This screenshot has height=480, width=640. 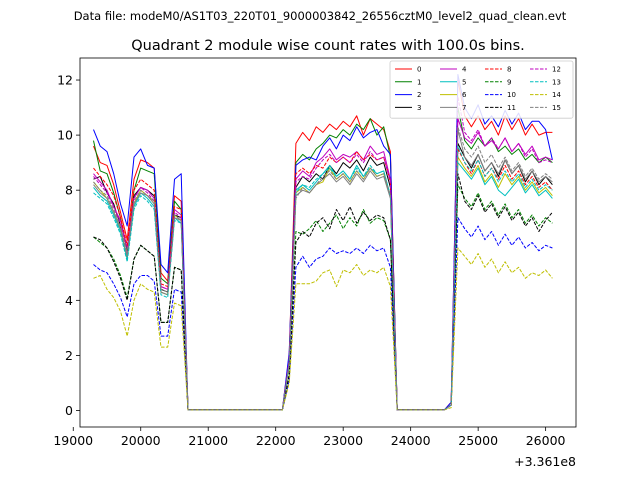 I want to click on x-tick-label: 20000, so click(x=141, y=440).